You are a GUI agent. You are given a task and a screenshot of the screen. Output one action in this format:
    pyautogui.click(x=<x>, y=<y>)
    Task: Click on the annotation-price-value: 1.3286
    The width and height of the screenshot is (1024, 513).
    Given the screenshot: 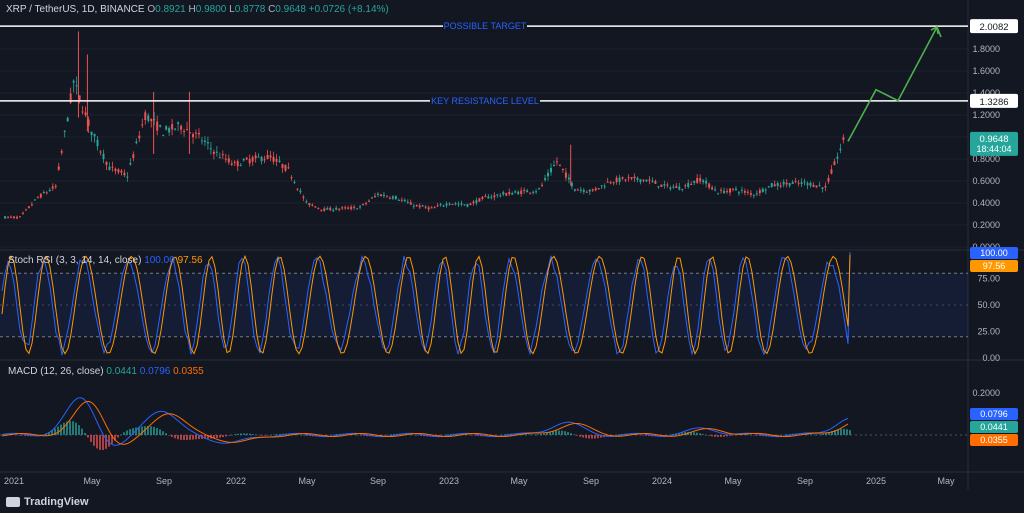 What is the action you would take?
    pyautogui.click(x=993, y=102)
    